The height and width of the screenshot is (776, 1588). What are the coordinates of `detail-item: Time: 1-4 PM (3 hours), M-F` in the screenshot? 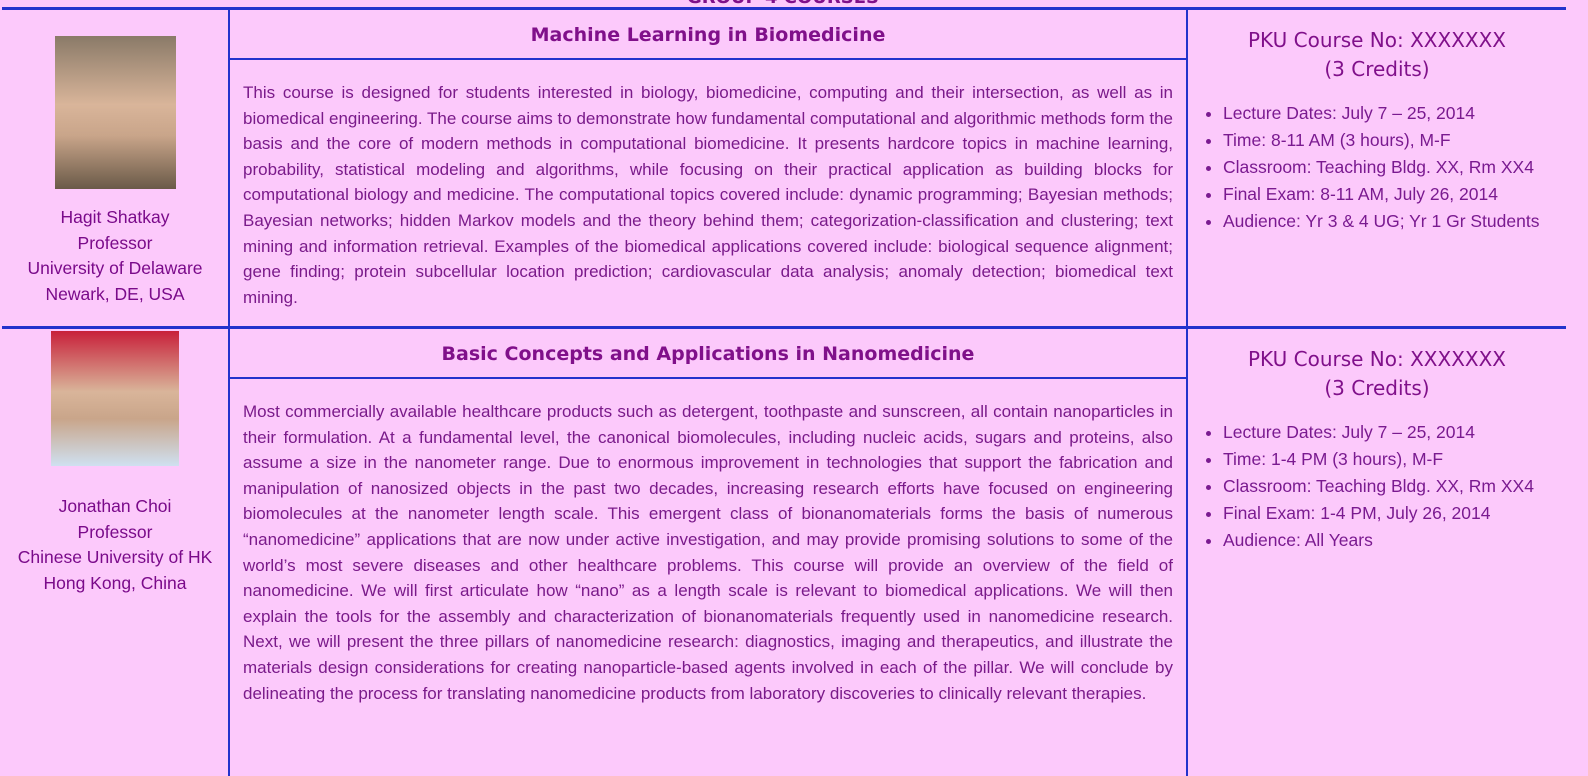 It's located at (1394, 459).